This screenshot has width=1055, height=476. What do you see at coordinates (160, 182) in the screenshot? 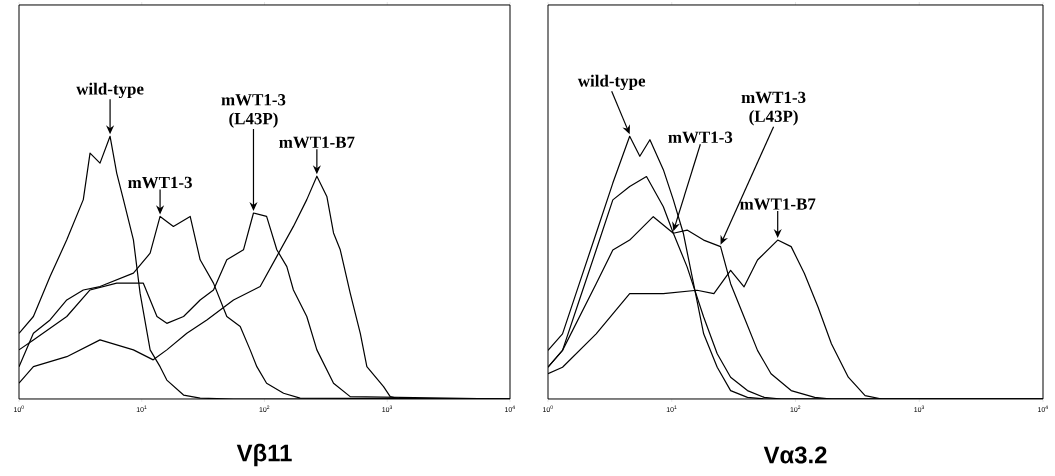
I see `series-label: mWT1-3` at bounding box center [160, 182].